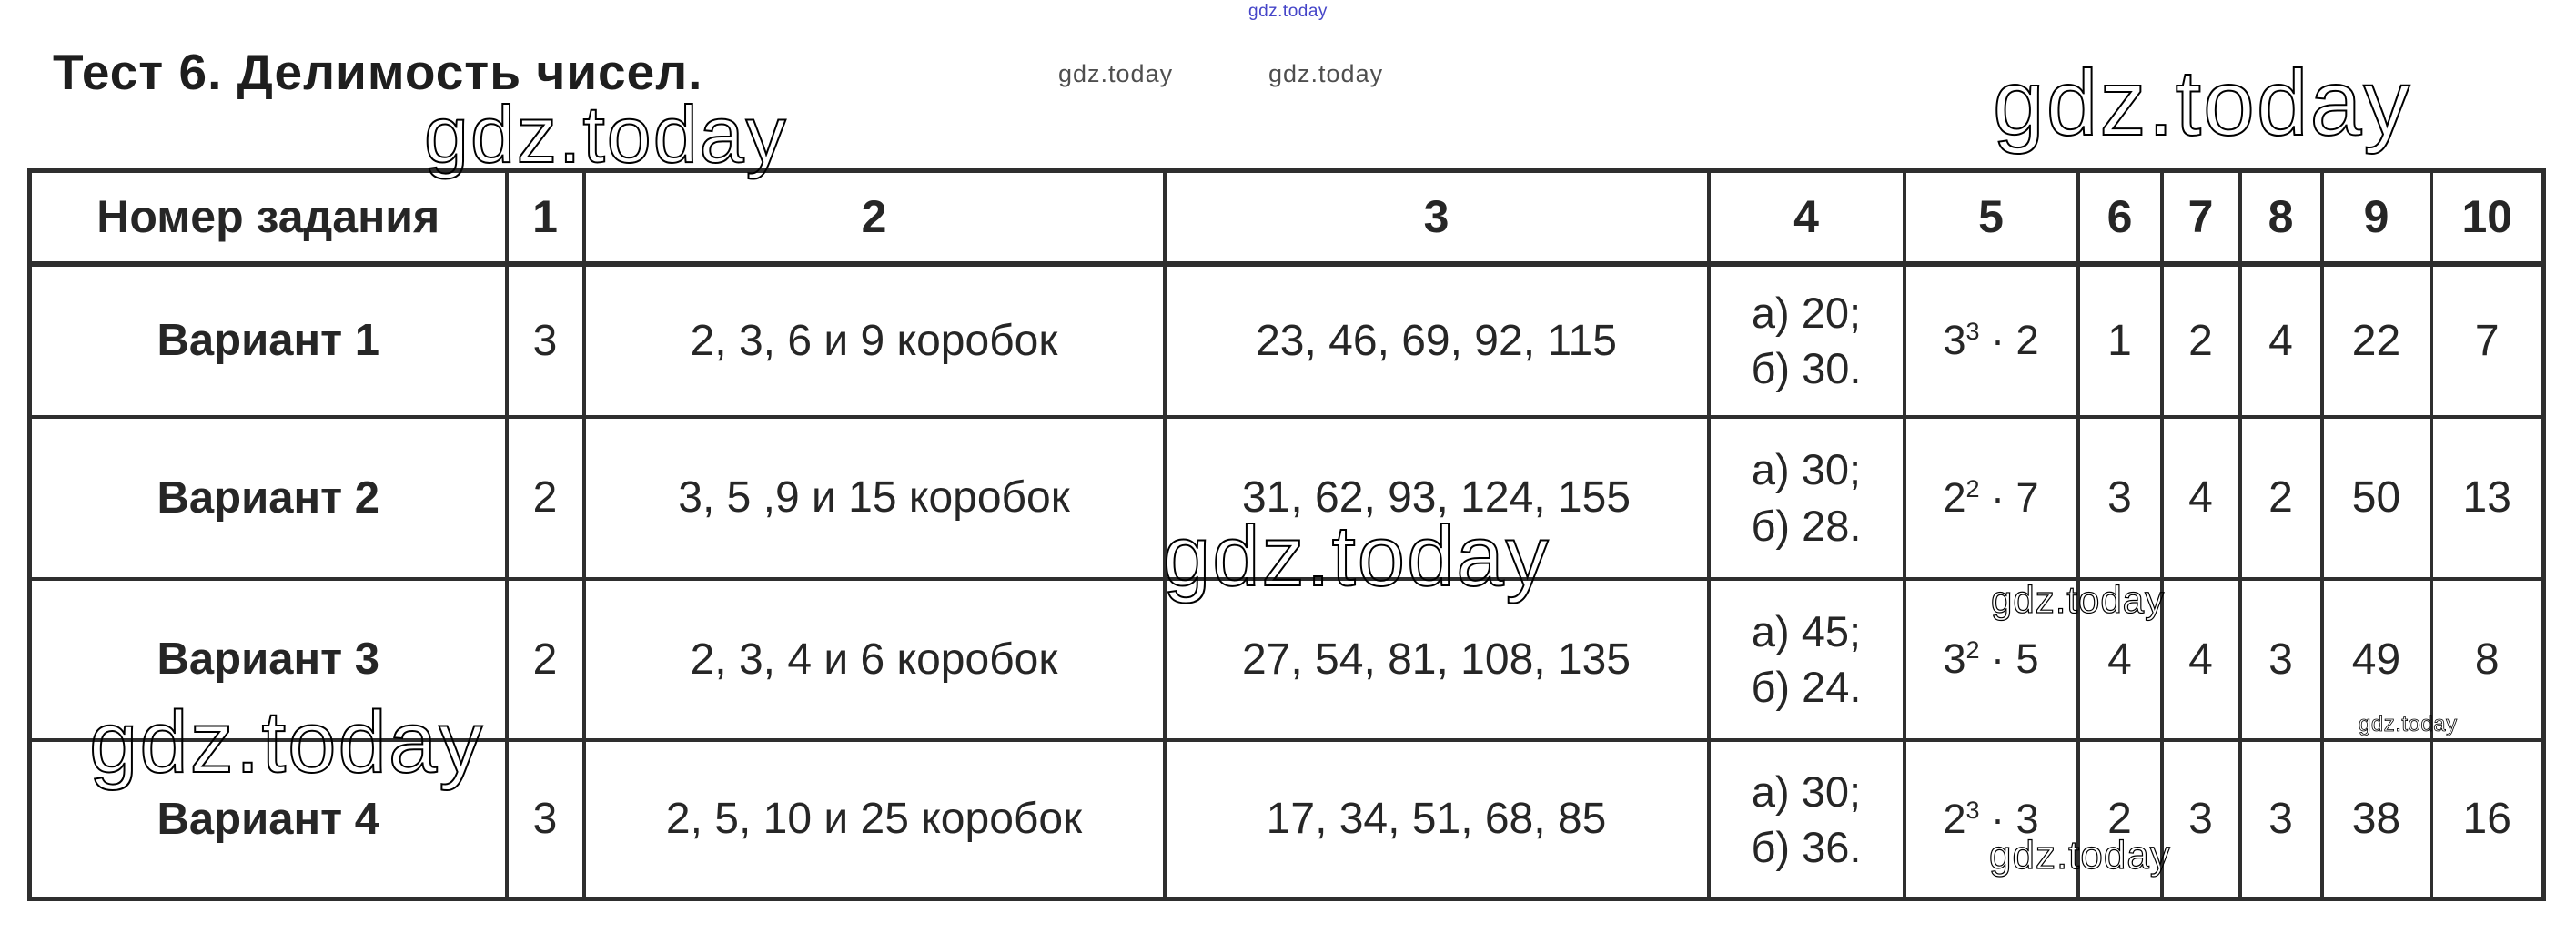 The height and width of the screenshot is (934, 2576). Describe the element at coordinates (1436, 659) in the screenshot. I see `answer-cell: 27, 54, 81, 108, 135` at that location.